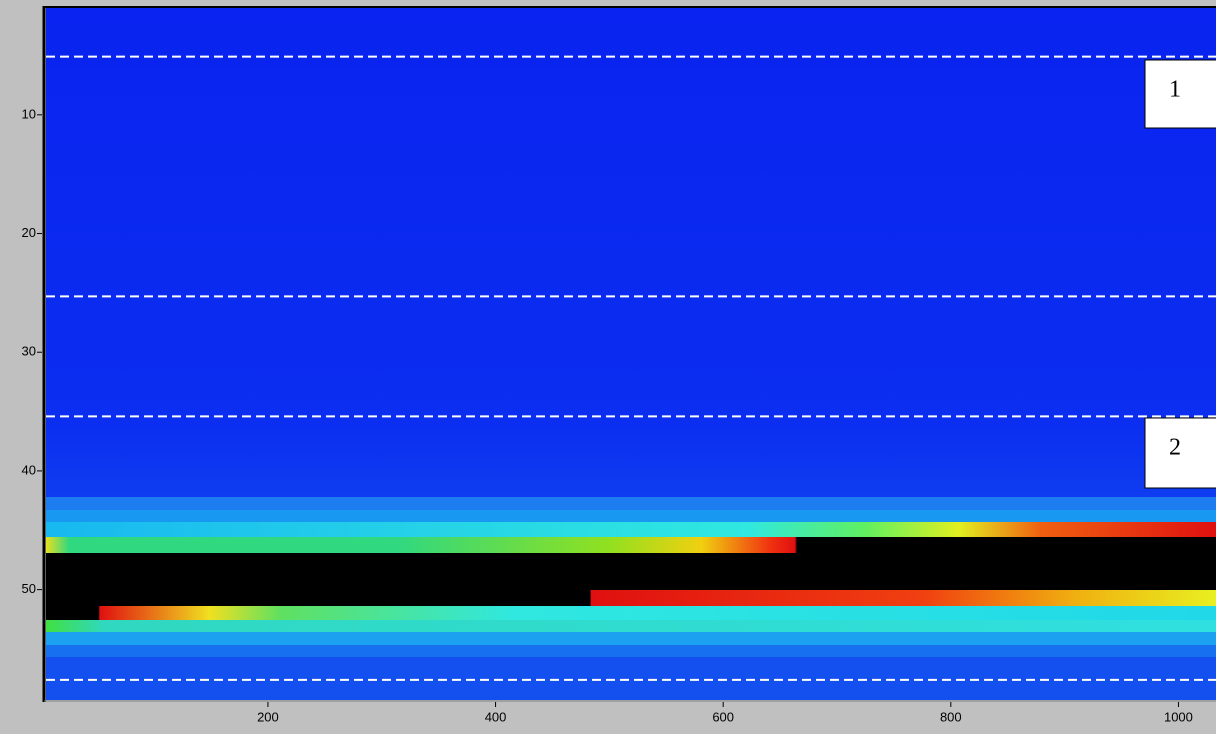 This screenshot has width=1216, height=734. What do you see at coordinates (29, 351) in the screenshot?
I see `y-tick-label: 30` at bounding box center [29, 351].